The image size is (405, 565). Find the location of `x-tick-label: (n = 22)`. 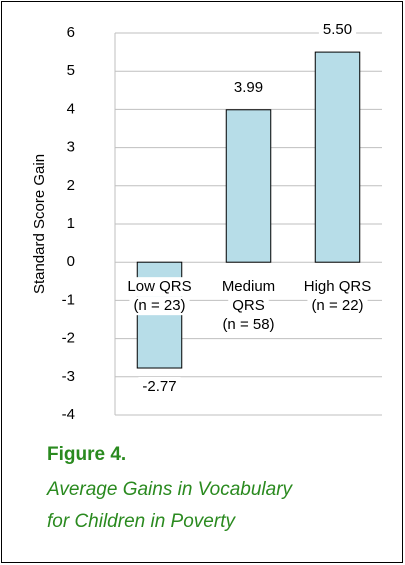

x-tick-label: (n = 22) is located at coordinates (337, 305).